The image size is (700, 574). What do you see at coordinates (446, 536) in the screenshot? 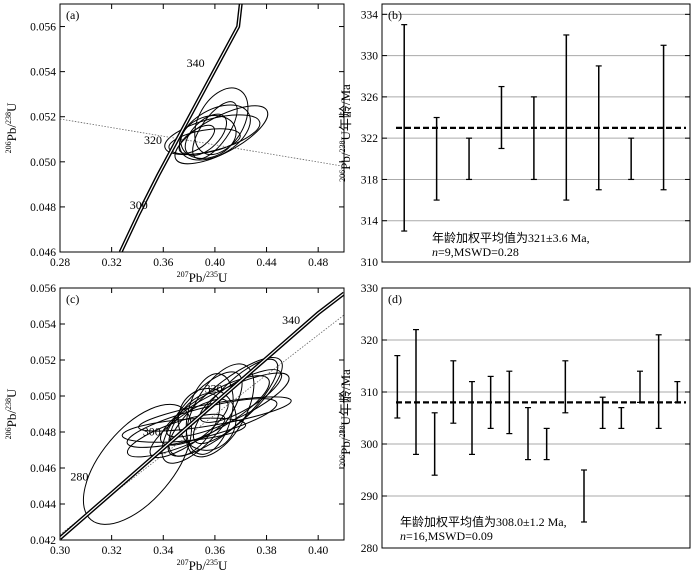
I see `mswd-annotation: n=16,MSWD=0.09` at bounding box center [446, 536].